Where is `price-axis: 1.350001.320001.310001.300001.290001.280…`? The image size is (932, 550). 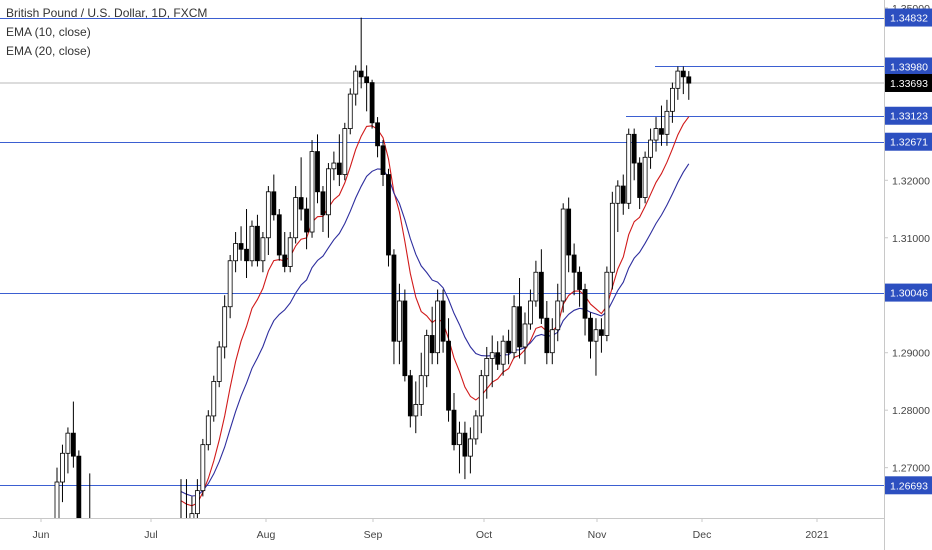
price-axis: 1.350001.320001.310001.300001.290001.280… is located at coordinates (908, 275).